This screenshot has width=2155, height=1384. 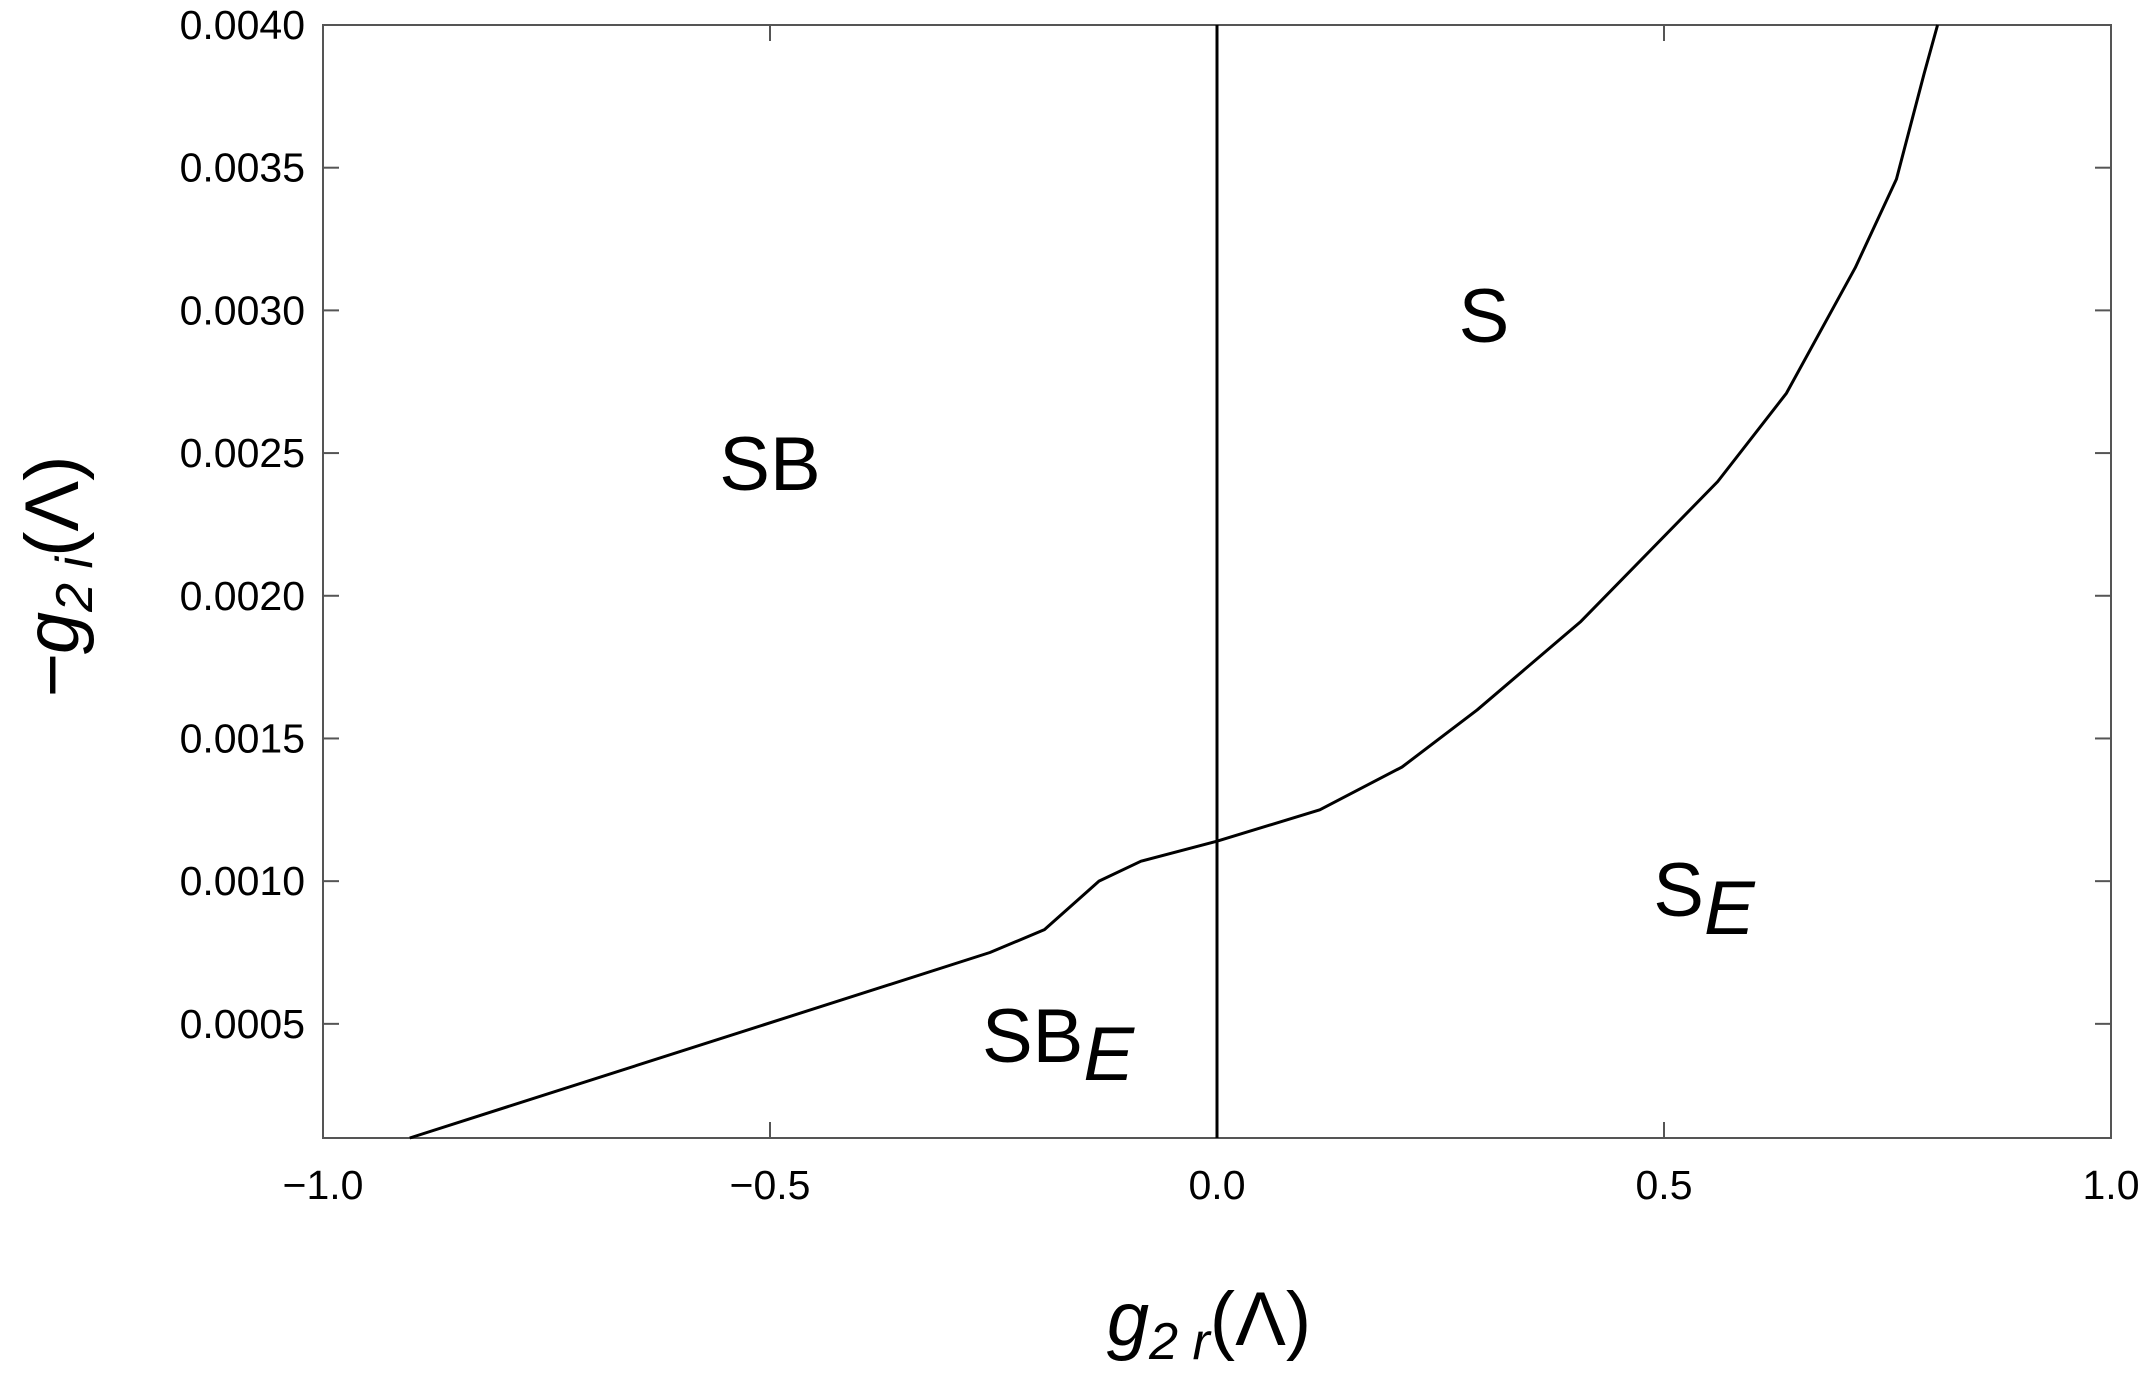 What do you see at coordinates (1260, 1319) in the screenshot?
I see `x-label-tail: (Λ)` at bounding box center [1260, 1319].